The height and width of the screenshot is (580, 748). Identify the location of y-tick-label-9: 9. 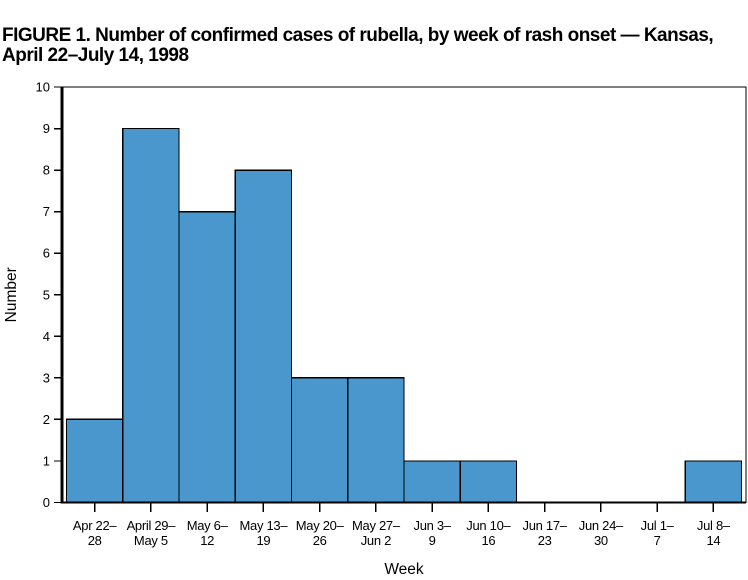
(46, 128).